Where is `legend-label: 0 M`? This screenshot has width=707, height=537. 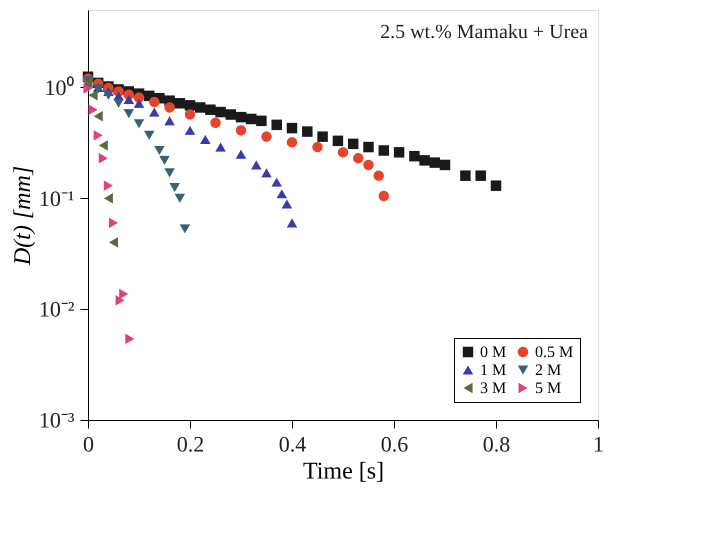 legend-label: 0 M is located at coordinates (493, 352).